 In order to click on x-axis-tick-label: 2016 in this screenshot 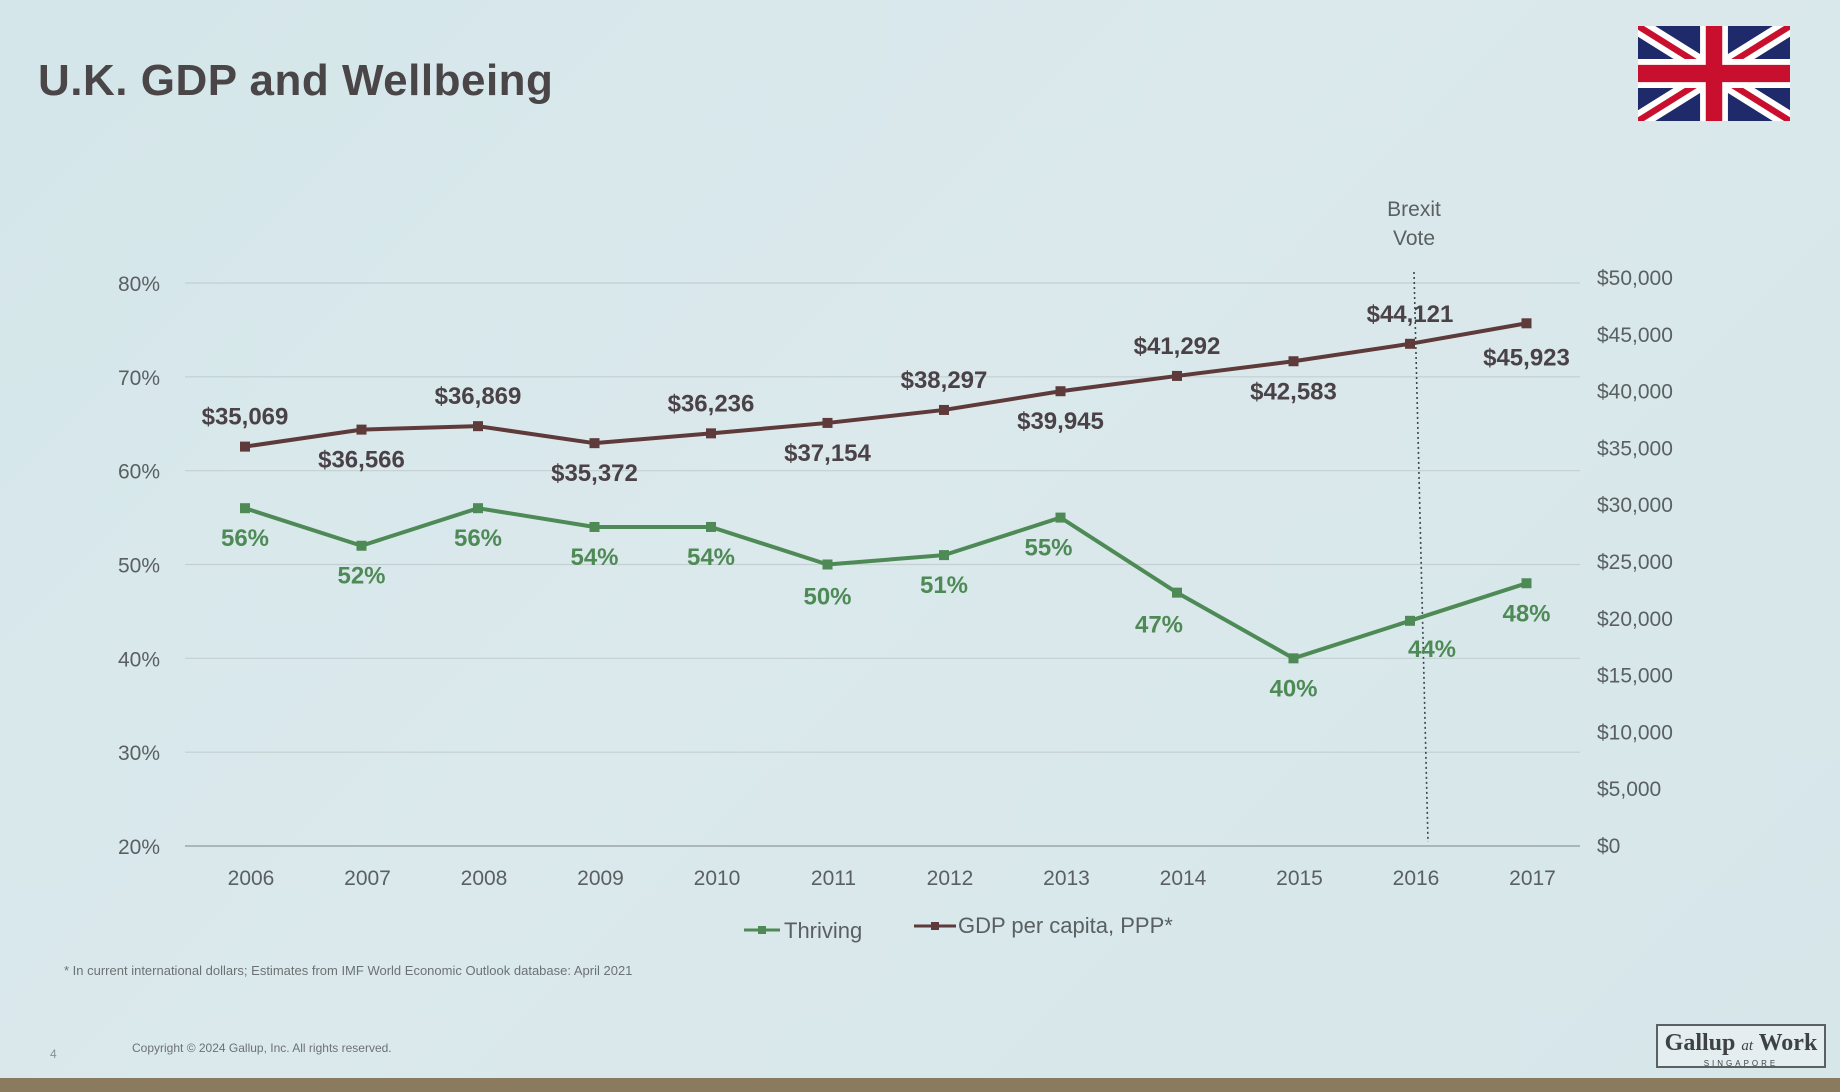, I will do `click(1416, 878)`.